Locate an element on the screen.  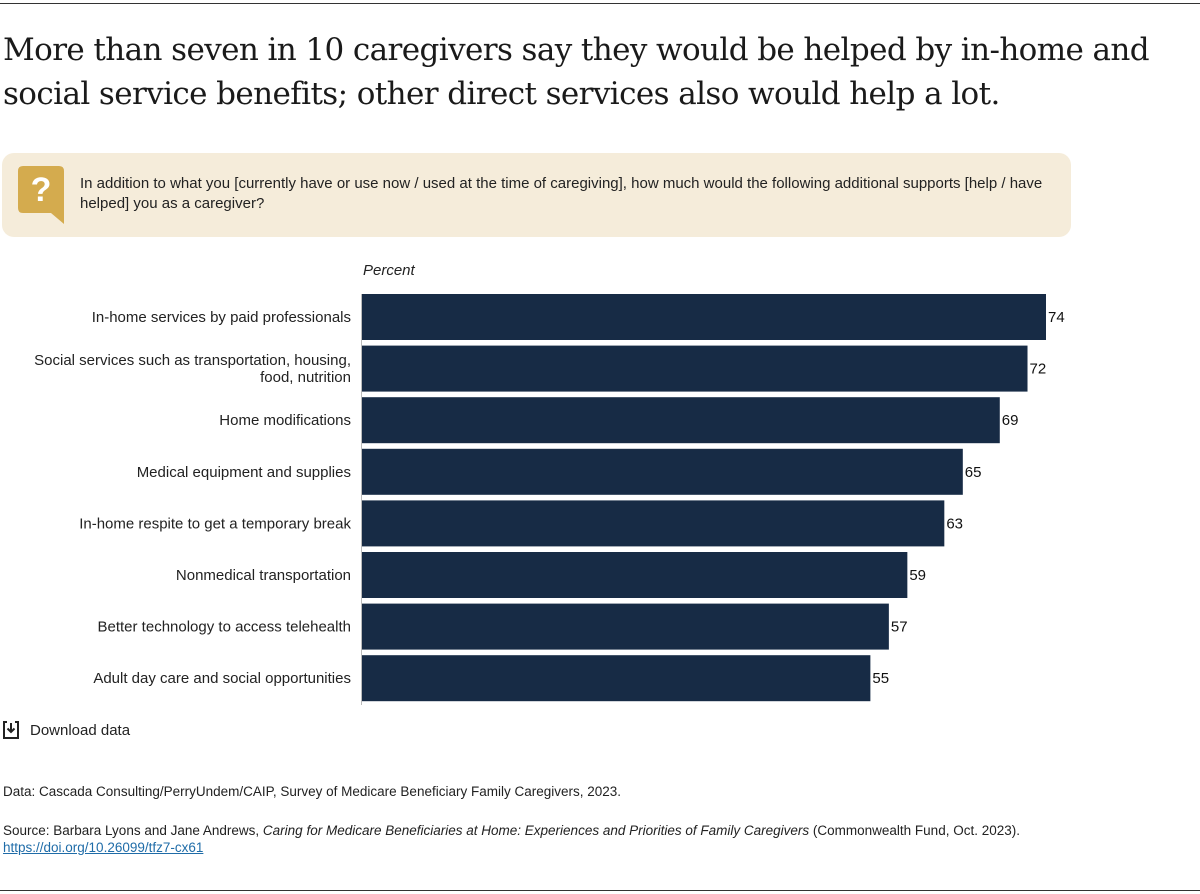
doi-link: https://doi.org/10.26099/tfz7-cx61 is located at coordinates (103, 847).